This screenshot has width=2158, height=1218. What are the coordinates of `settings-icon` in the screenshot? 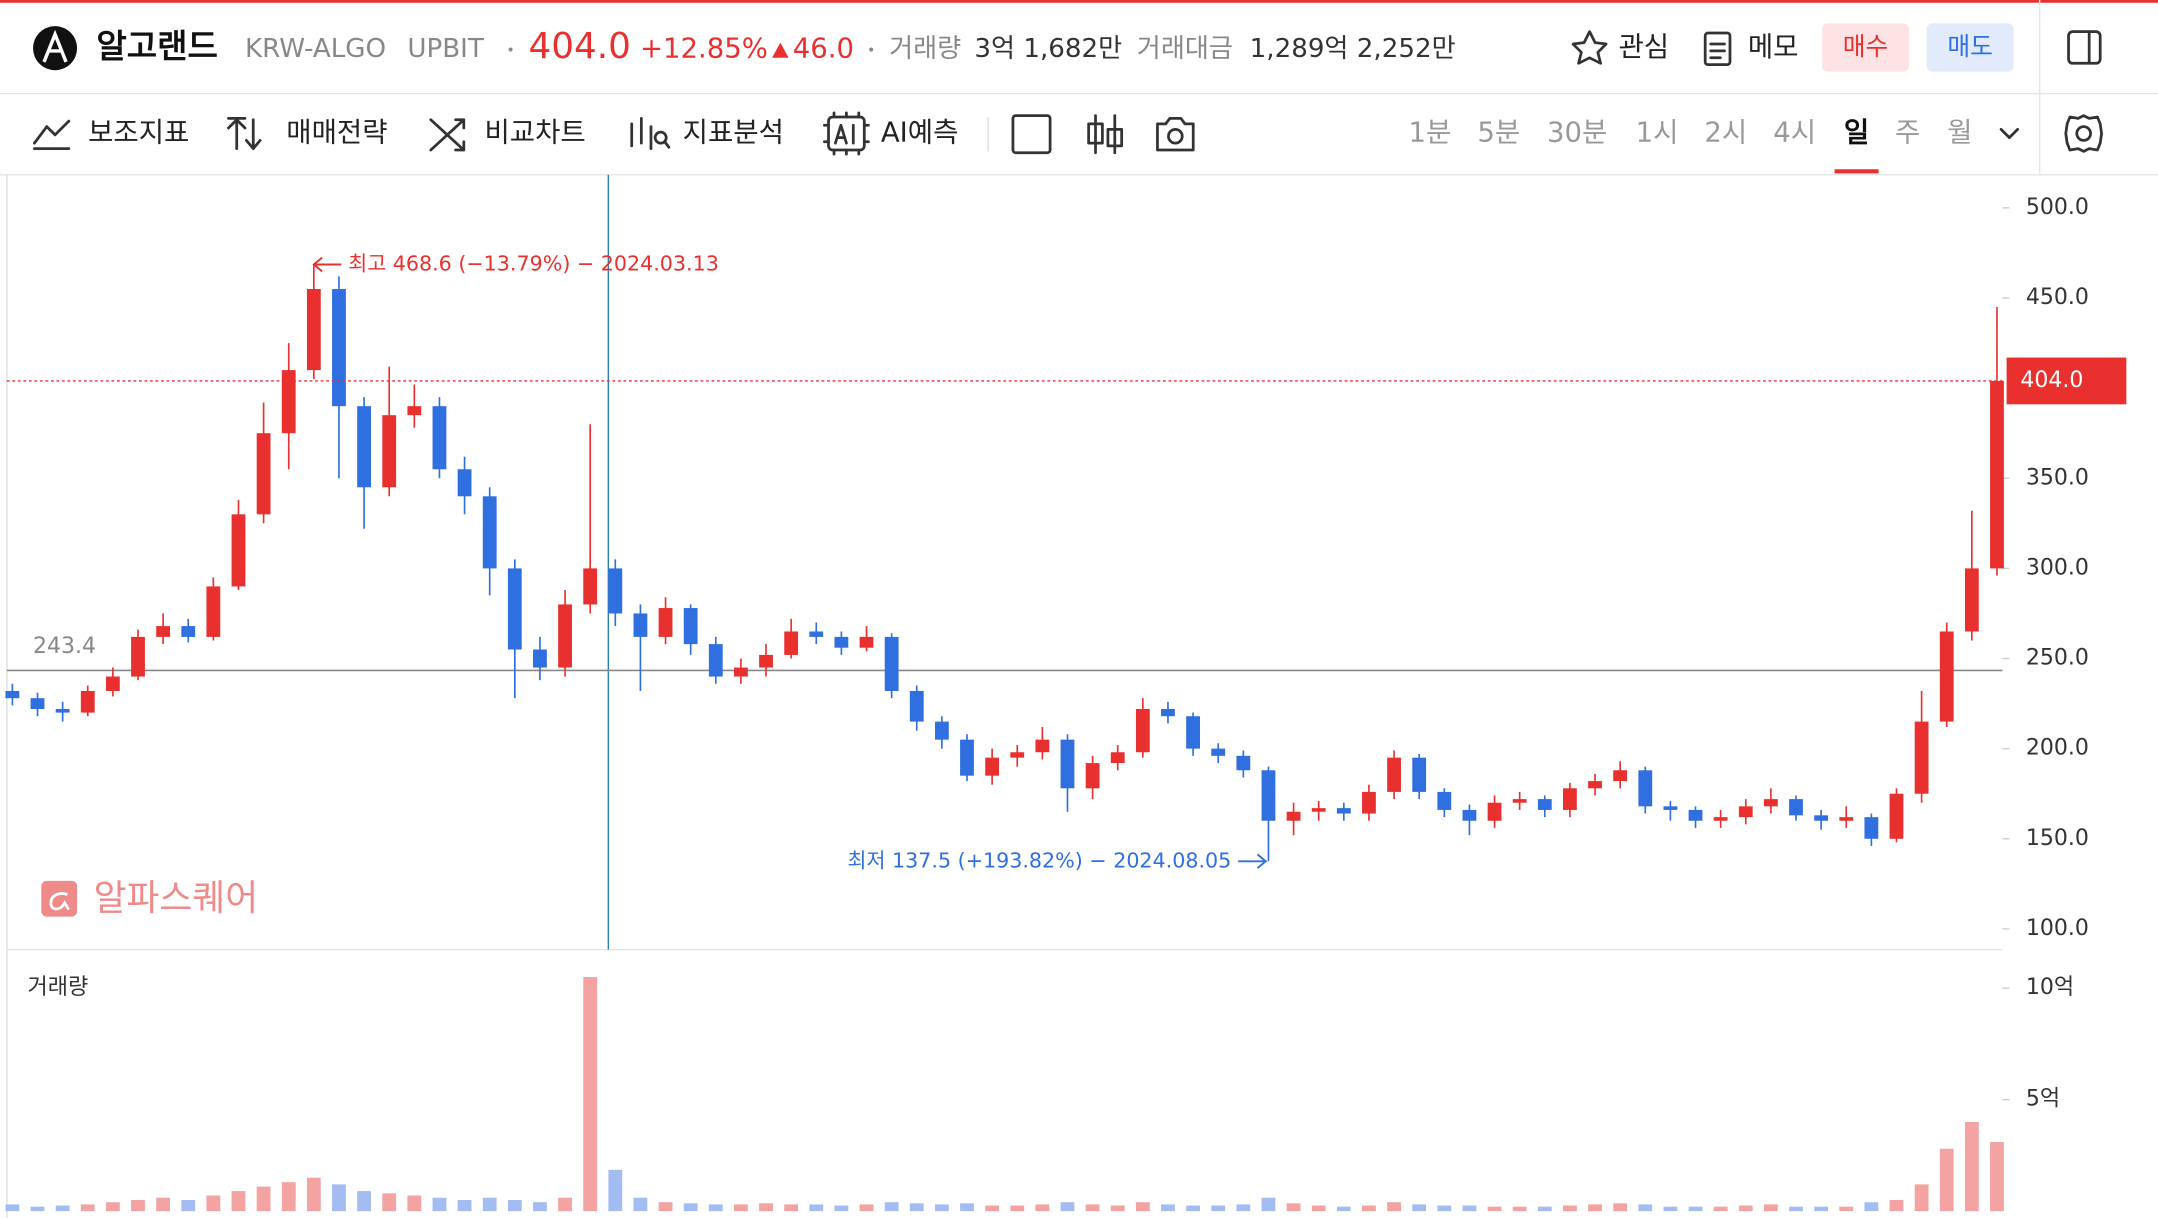 It's located at (2083, 133).